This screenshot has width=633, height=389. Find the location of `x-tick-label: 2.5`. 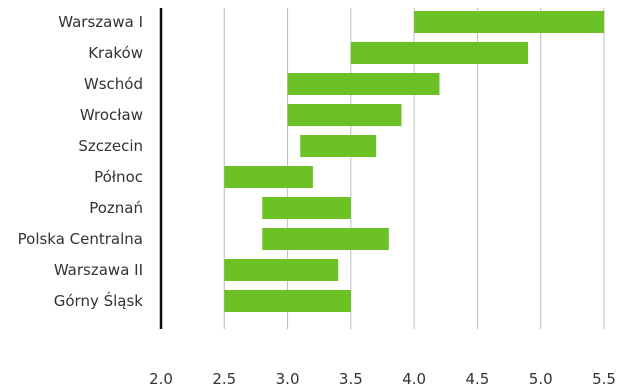

x-tick-label: 2.5 is located at coordinates (224, 379).